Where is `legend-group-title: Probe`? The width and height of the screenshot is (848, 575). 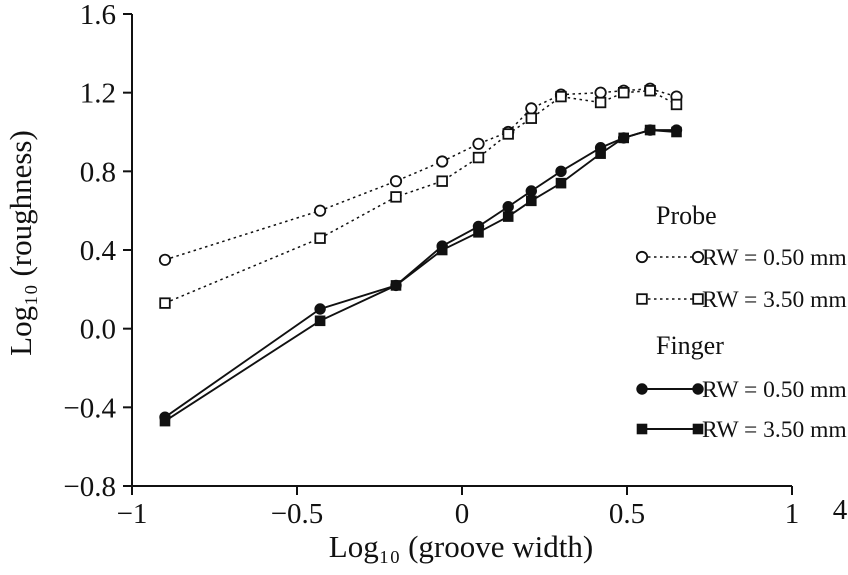
legend-group-title: Probe is located at coordinates (686, 215).